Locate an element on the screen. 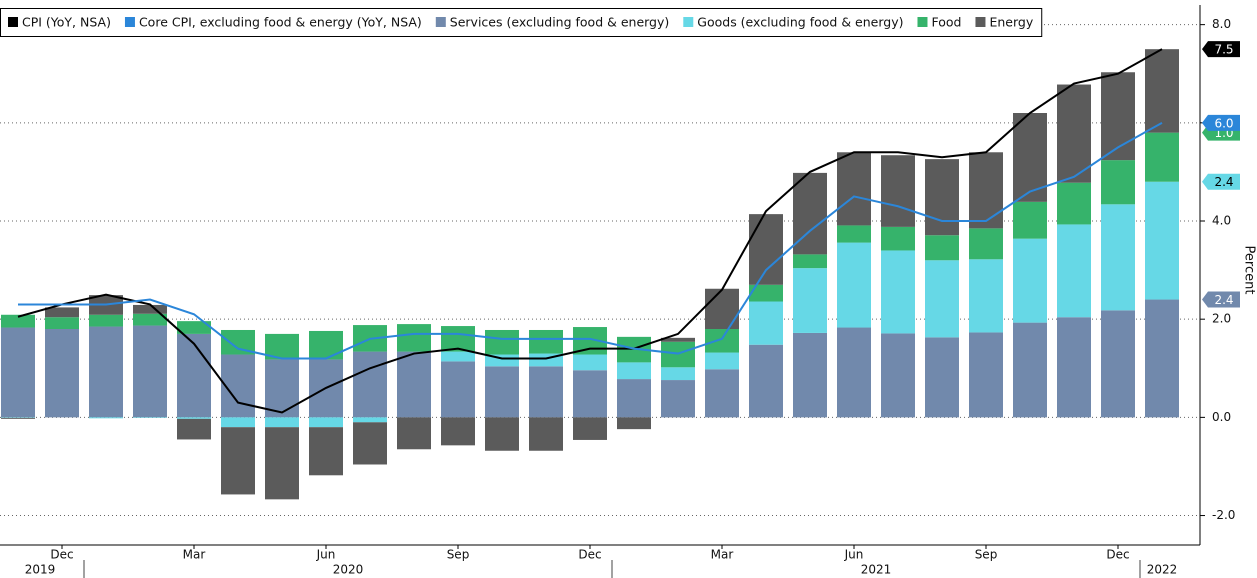  legend-label: Services (excluding food & energy) is located at coordinates (559, 22).